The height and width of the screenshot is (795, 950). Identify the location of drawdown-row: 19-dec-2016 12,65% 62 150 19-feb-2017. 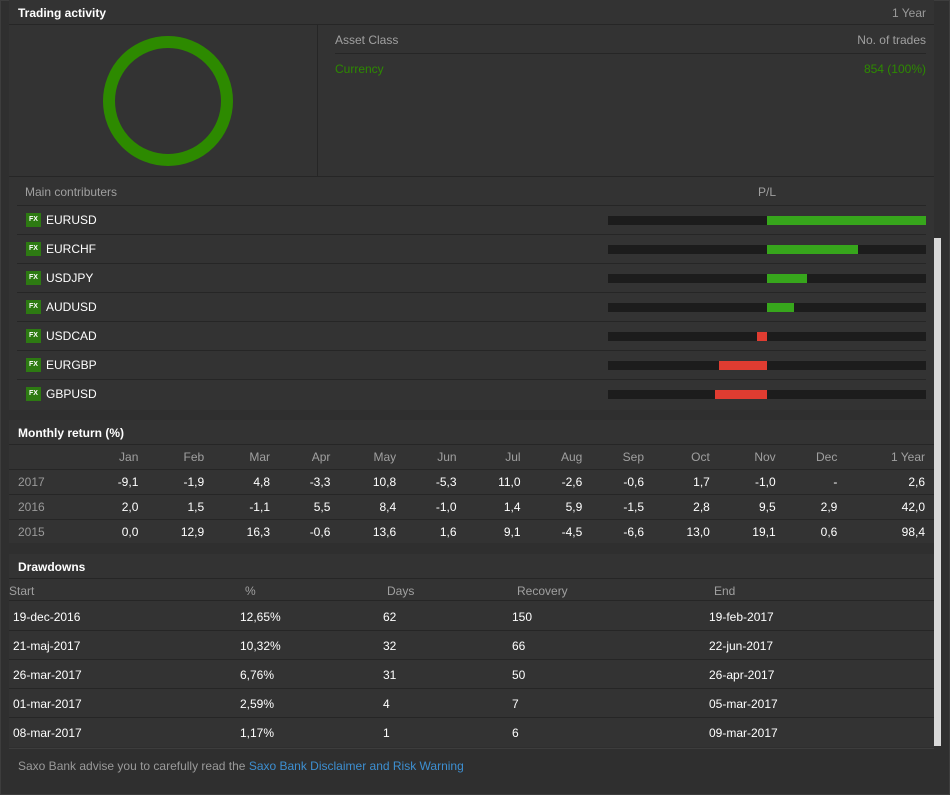
(471, 616).